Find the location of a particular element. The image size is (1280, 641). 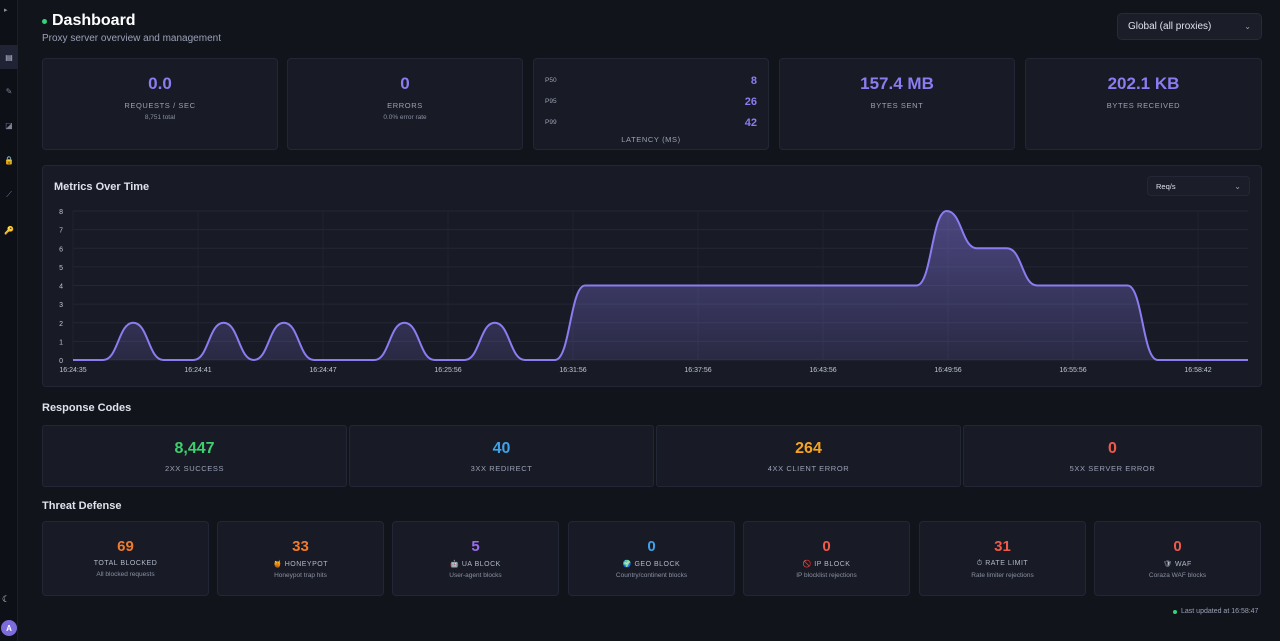

x-tick-label: 16:58:42 is located at coordinates (1197, 370).